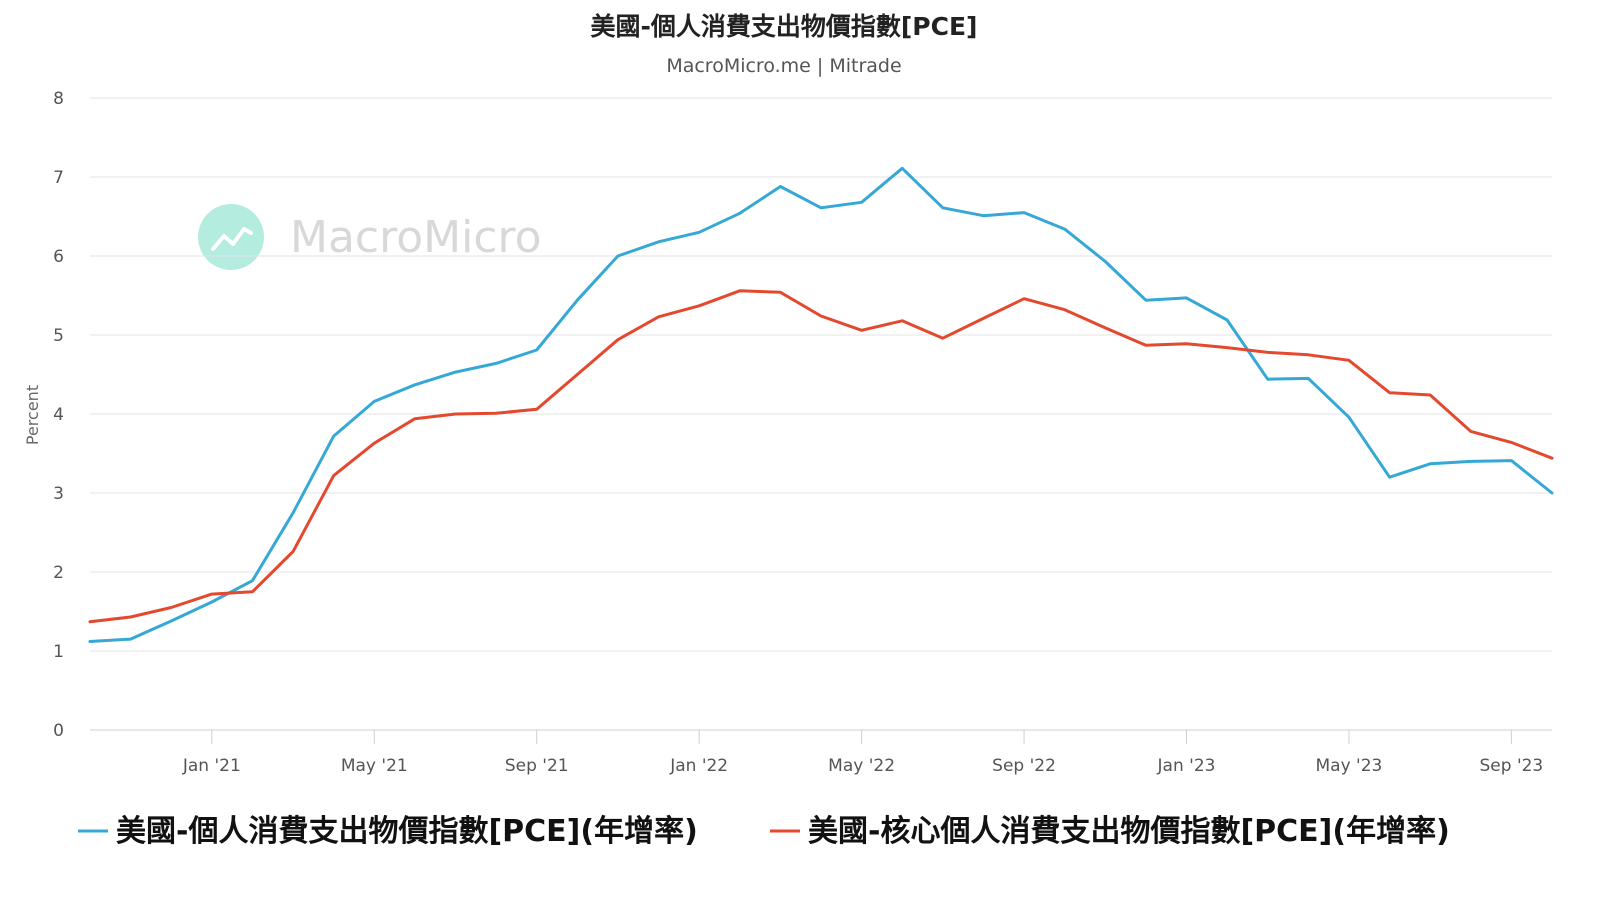 This screenshot has height=904, width=1600. What do you see at coordinates (211, 766) in the screenshot?
I see `x-tick-label-0: Jan '21` at bounding box center [211, 766].